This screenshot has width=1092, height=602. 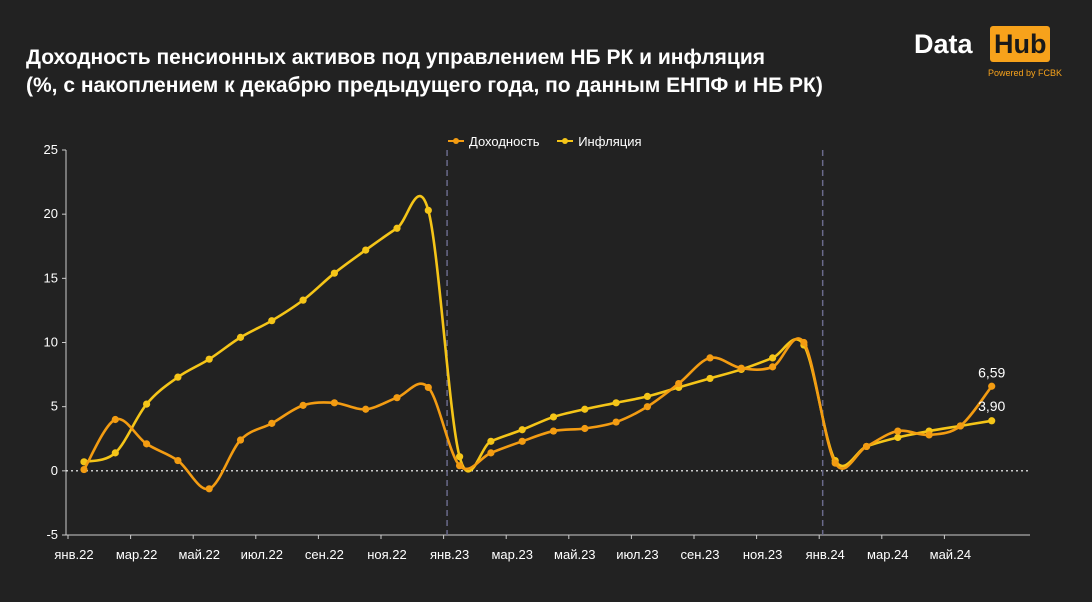 I want to click on x-tick-label: янв.24, so click(x=825, y=554).